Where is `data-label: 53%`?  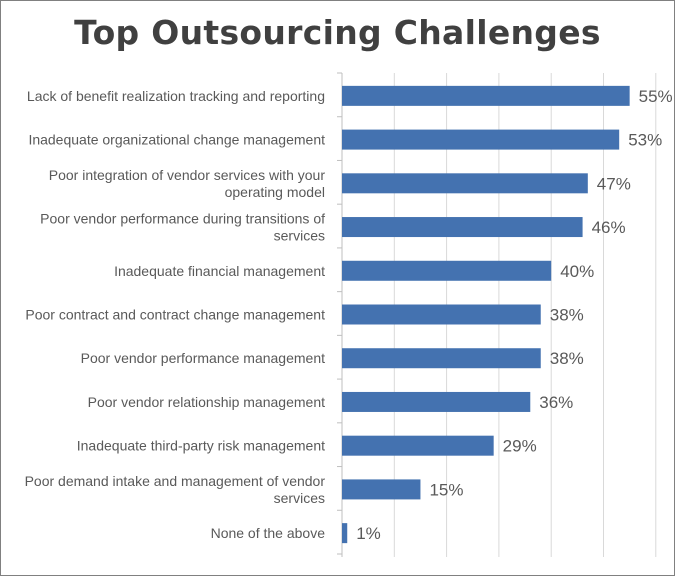 data-label: 53% is located at coordinates (645, 140).